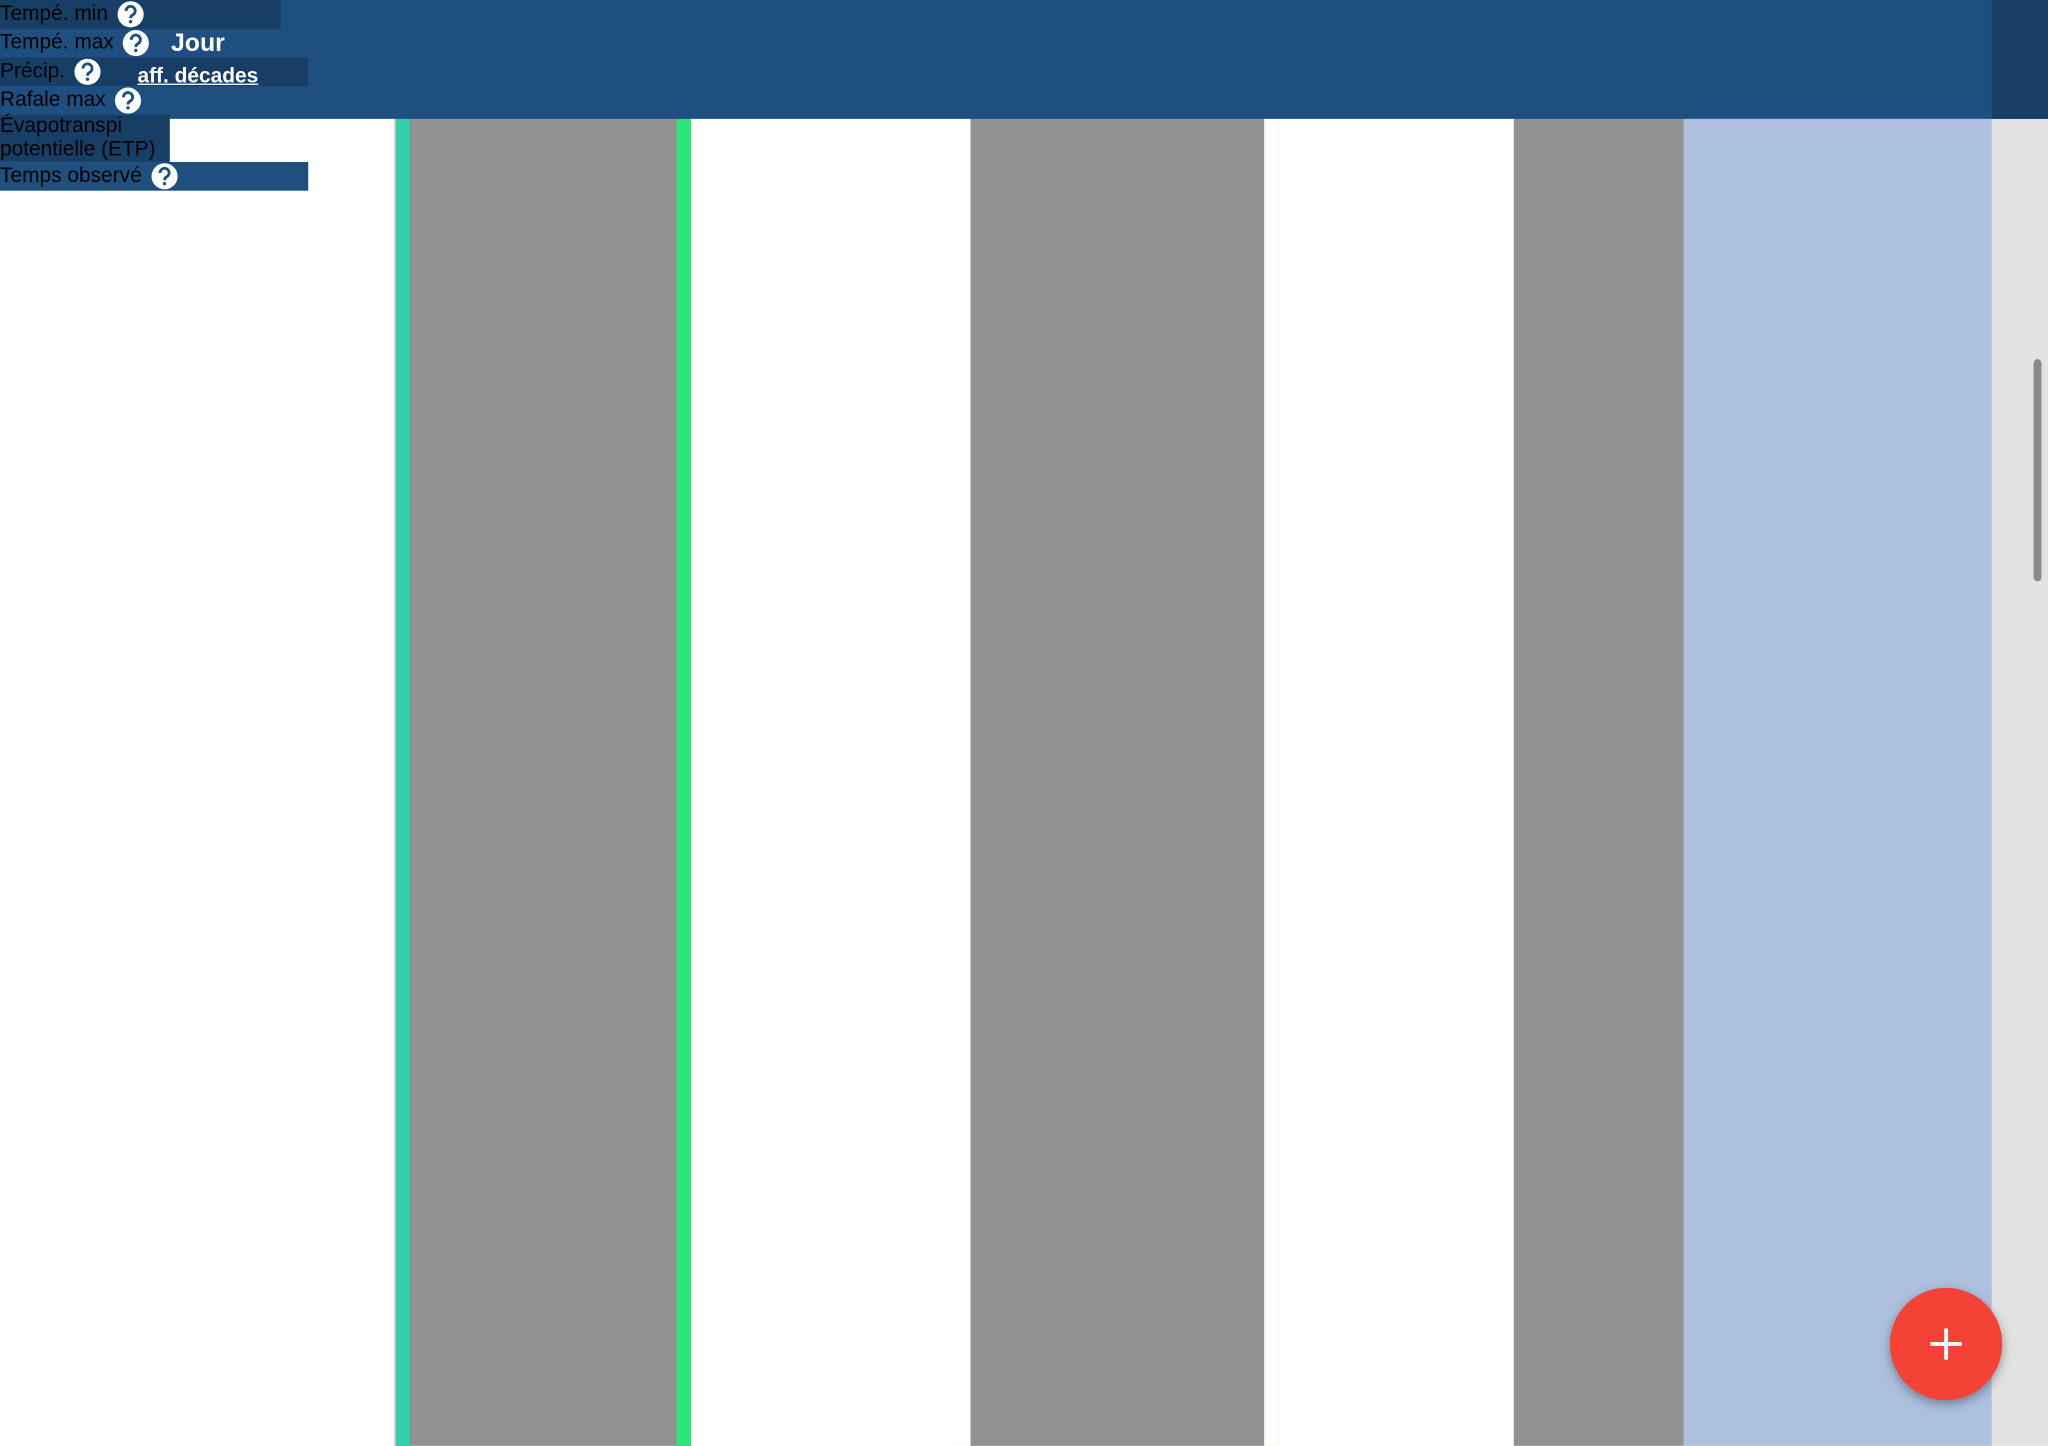  Describe the element at coordinates (395, 723) in the screenshot. I see `column-divider` at that location.